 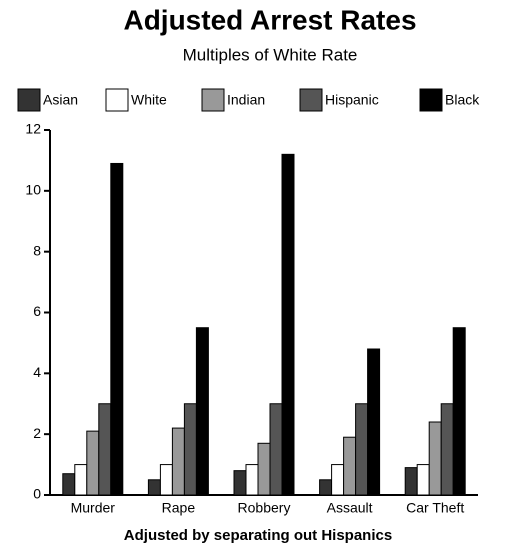 What do you see at coordinates (269, 19) in the screenshot?
I see `chart-title: Adjusted Arrest Rates` at bounding box center [269, 19].